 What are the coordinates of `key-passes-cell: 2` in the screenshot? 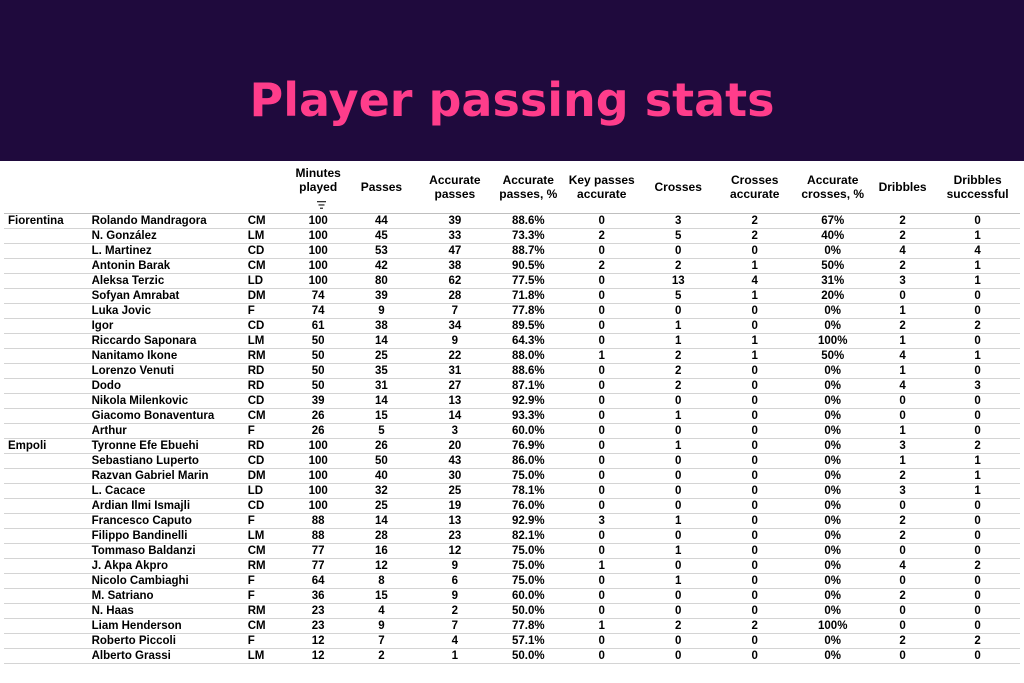 It's located at (601, 236).